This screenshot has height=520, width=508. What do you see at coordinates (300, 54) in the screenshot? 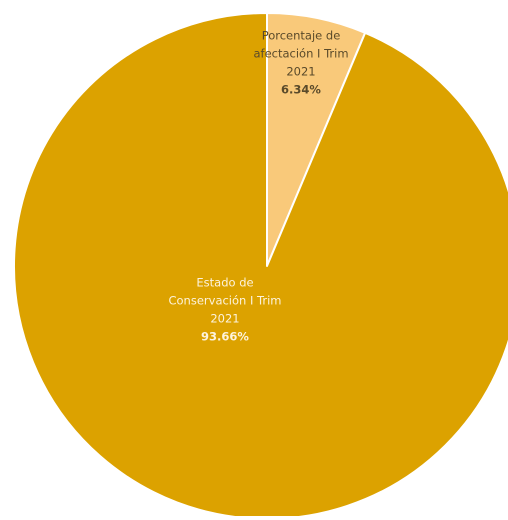
I see `slice-category-label: afectación I Trim` at bounding box center [300, 54].